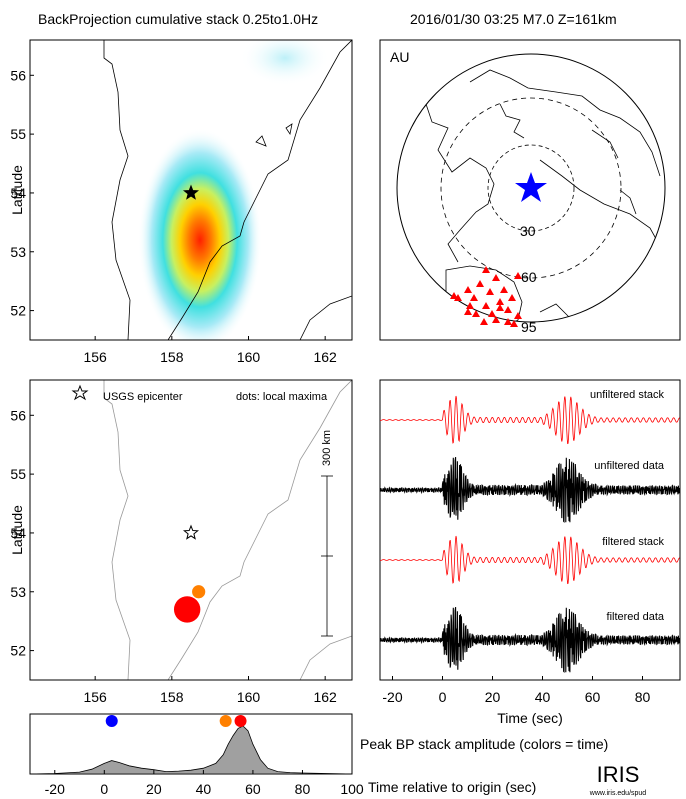 The image size is (686, 799). What do you see at coordinates (399, 57) in the screenshot?
I see `network-label: AU` at bounding box center [399, 57].